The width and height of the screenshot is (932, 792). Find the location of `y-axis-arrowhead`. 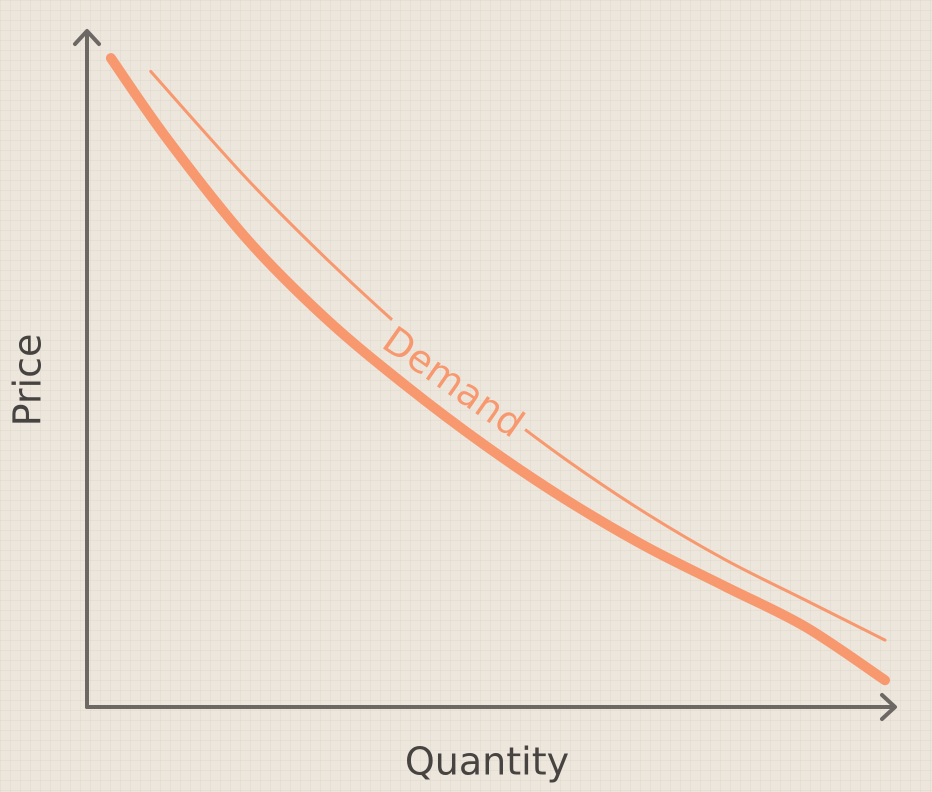

y-axis-arrowhead is located at coordinates (87, 37).